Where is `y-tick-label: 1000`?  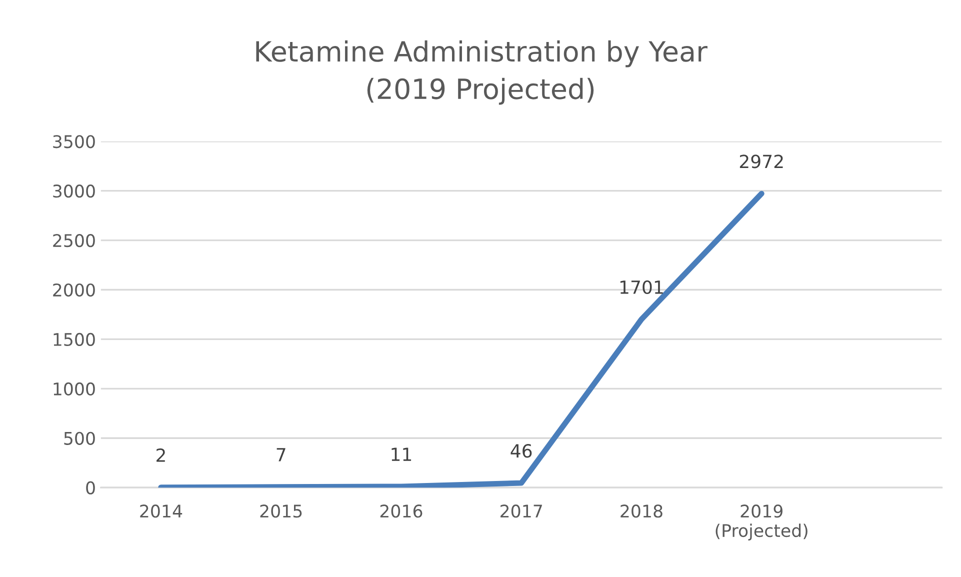 y-tick-label: 1000 is located at coordinates (74, 389).